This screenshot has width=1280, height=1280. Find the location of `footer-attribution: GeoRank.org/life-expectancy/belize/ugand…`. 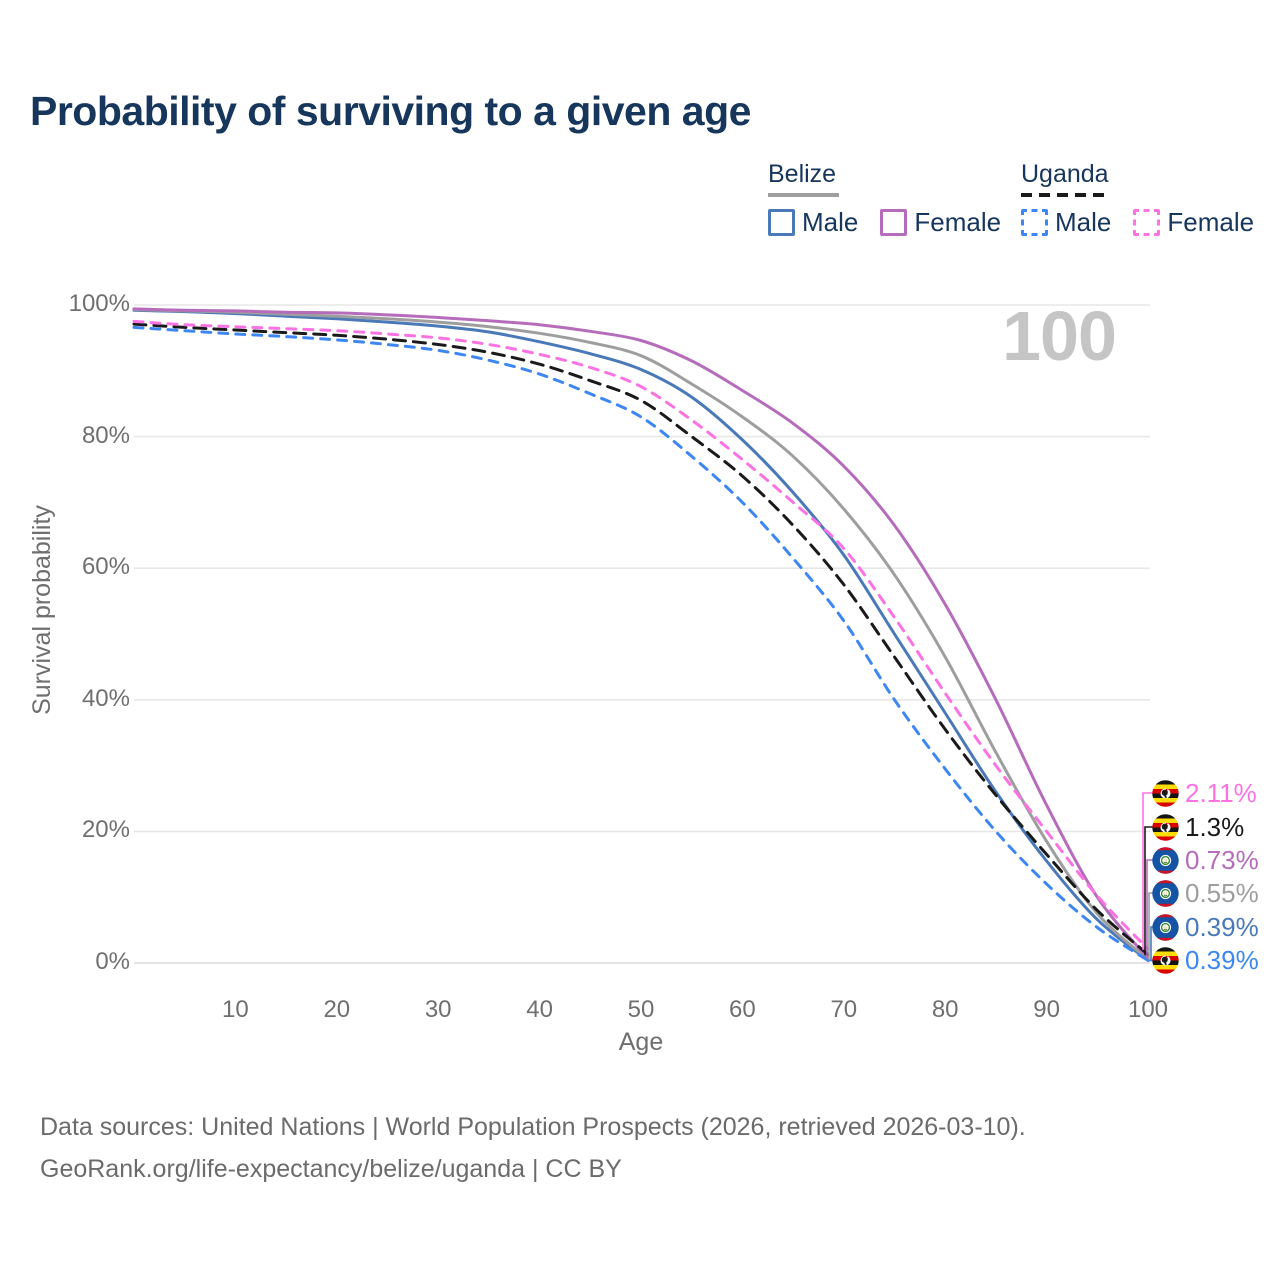

footer-attribution: GeoRank.org/life-expectancy/belize/ugand… is located at coordinates (331, 1169).